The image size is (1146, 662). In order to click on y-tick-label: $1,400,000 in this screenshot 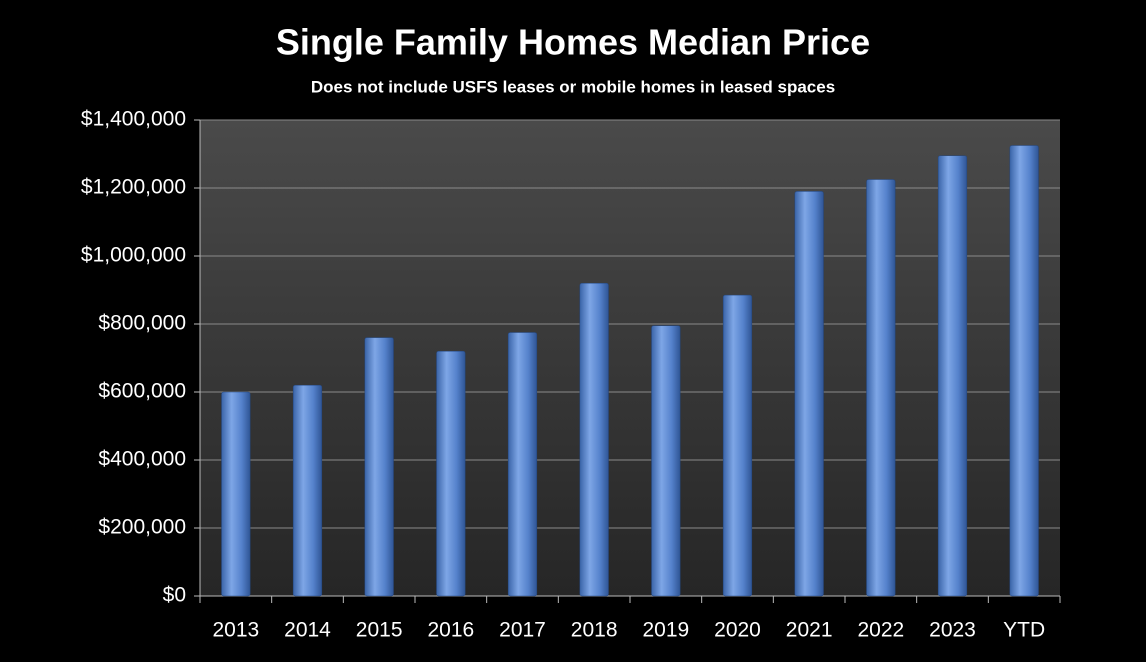, I will do `click(133, 119)`.